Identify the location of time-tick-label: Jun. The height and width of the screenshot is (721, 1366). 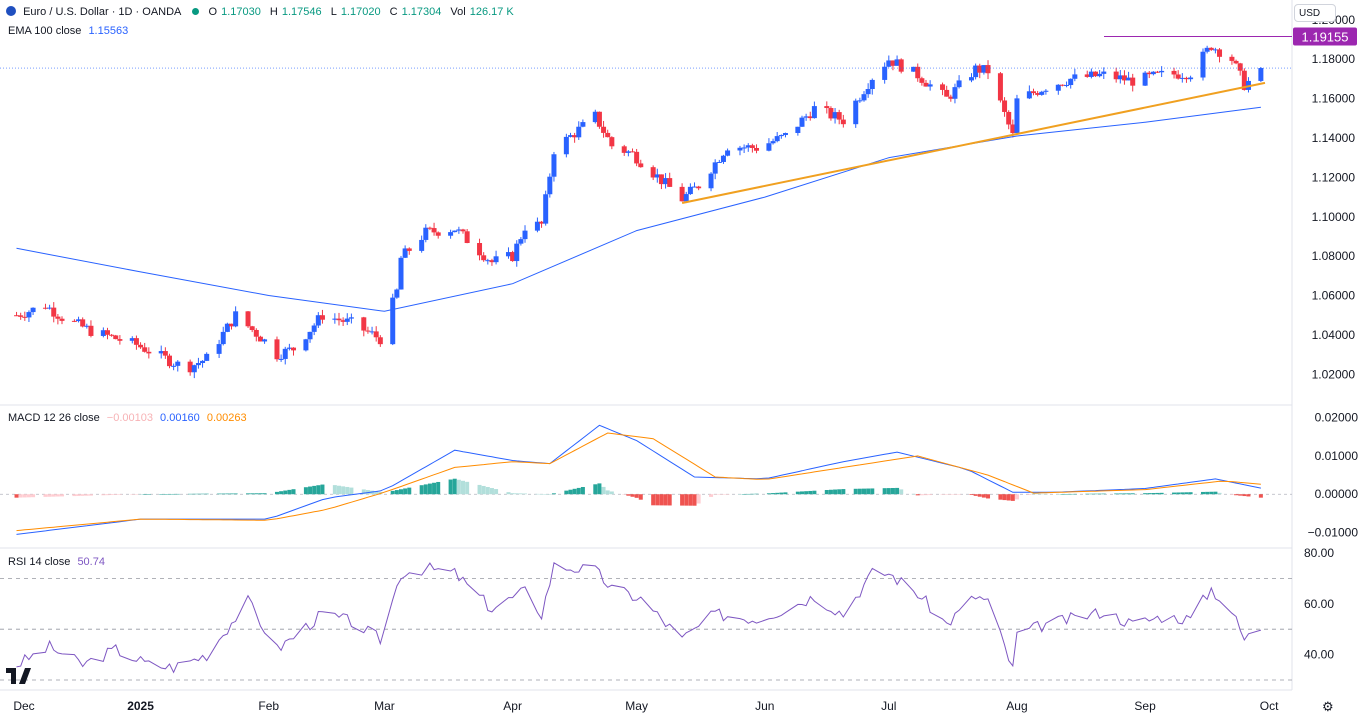
(764, 706).